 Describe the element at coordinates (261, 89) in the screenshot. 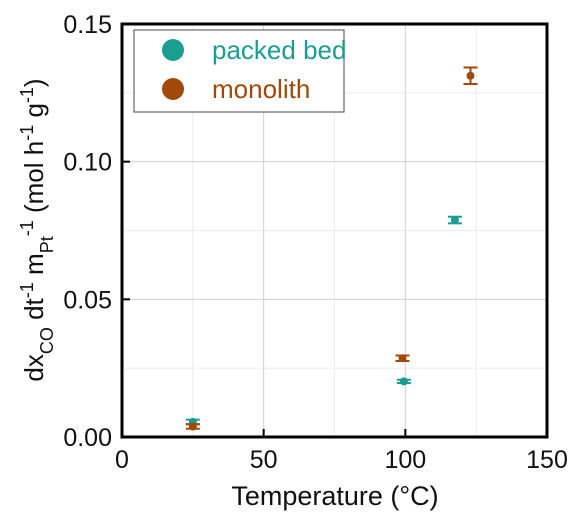

I see `legend-label: monolith` at that location.